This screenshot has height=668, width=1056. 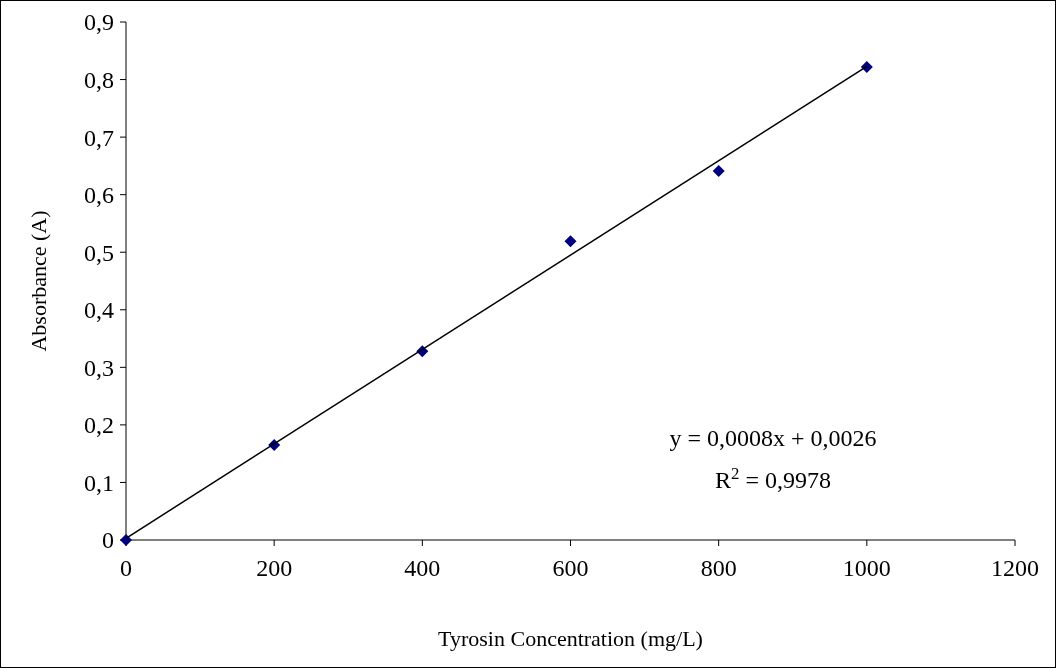 I want to click on y-tick-label: 0,1, so click(x=99, y=482).